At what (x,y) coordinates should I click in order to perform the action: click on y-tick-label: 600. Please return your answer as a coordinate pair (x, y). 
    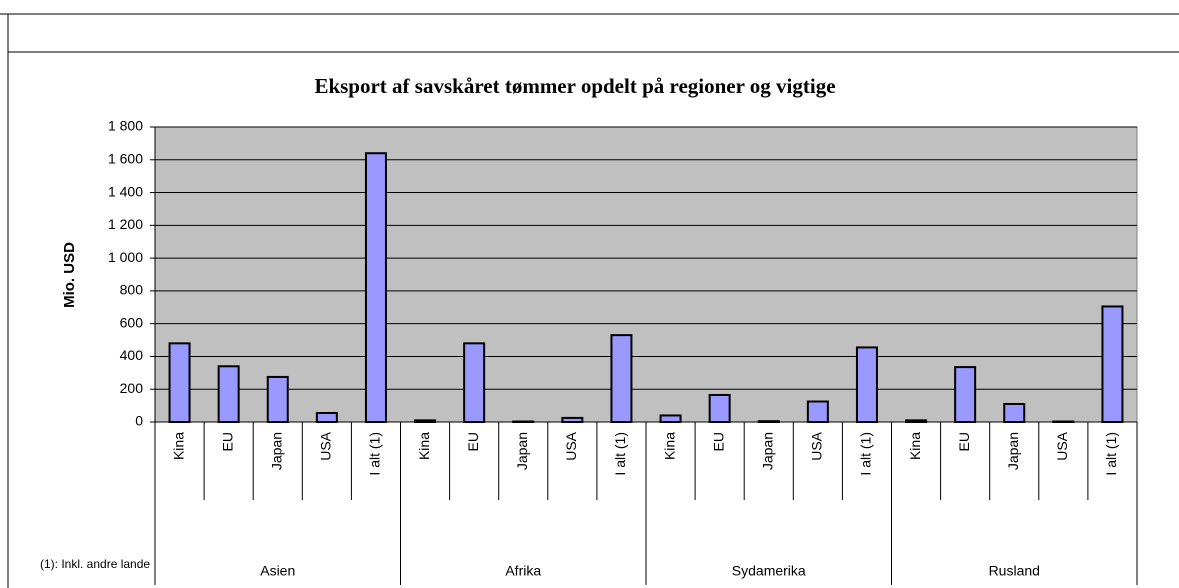
    Looking at the image, I should click on (132, 322).